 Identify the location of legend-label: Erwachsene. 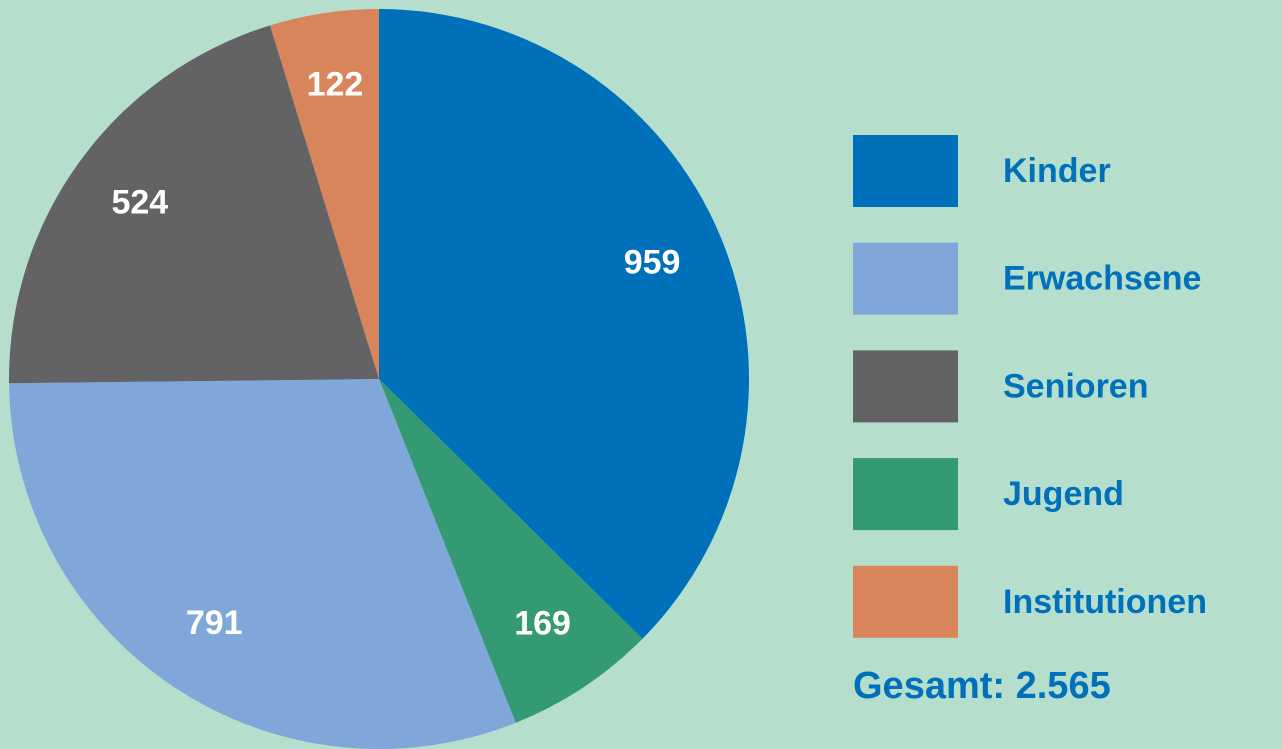
(1102, 279).